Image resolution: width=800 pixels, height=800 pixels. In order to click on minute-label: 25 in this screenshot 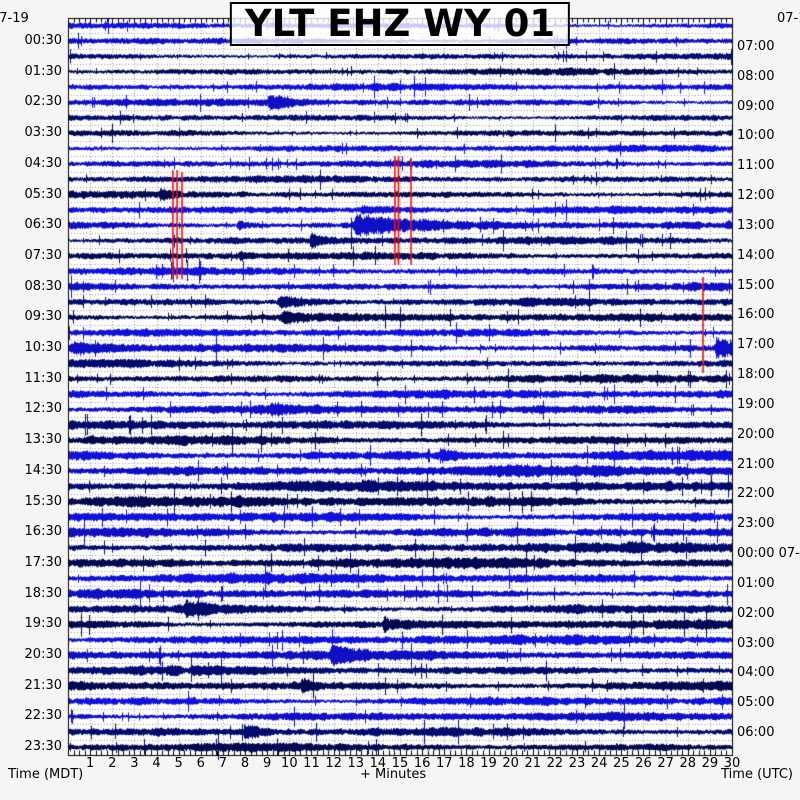, I will do `click(621, 763)`.